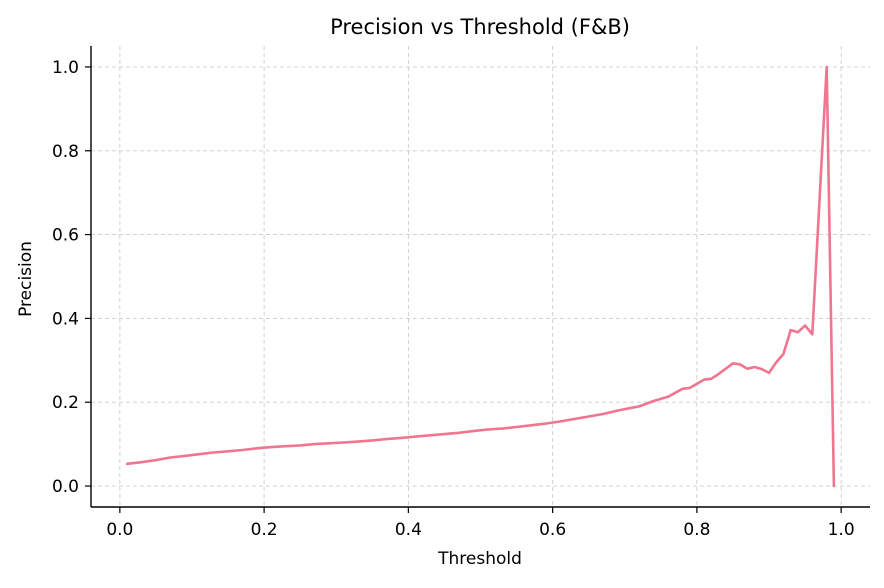 The image size is (884, 588). I want to click on y-tick-label: 0.2, so click(65, 403).